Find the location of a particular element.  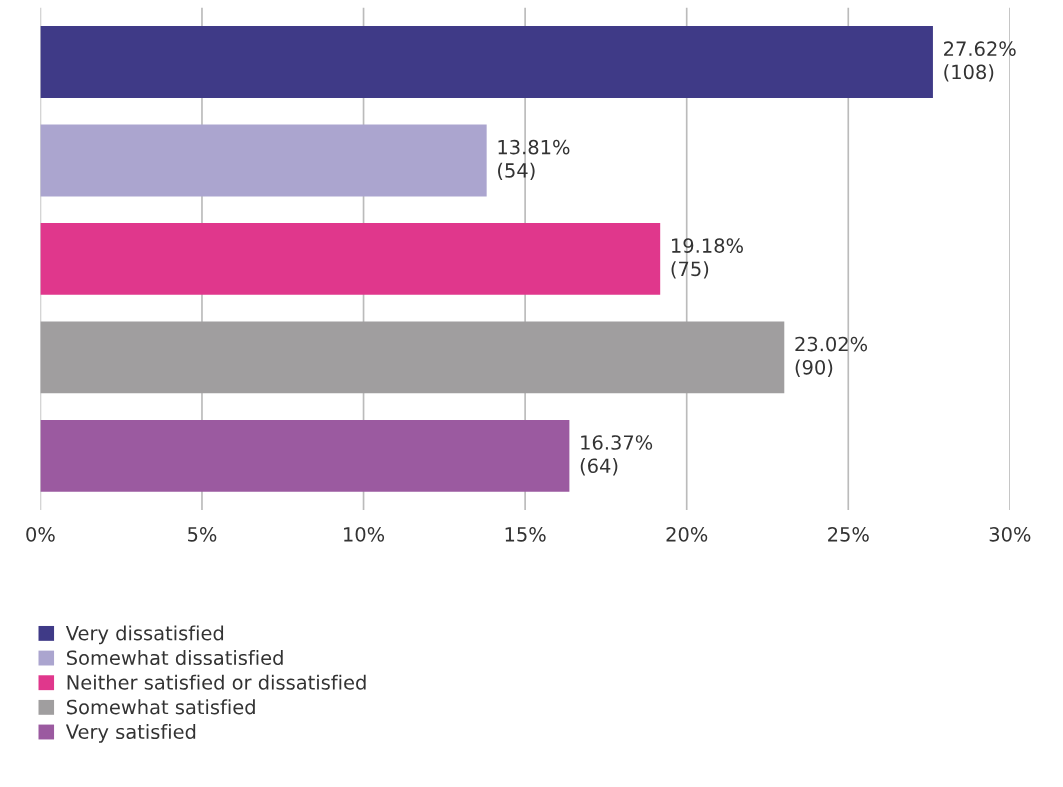

x-tick-label: 15% is located at coordinates (525, 534).